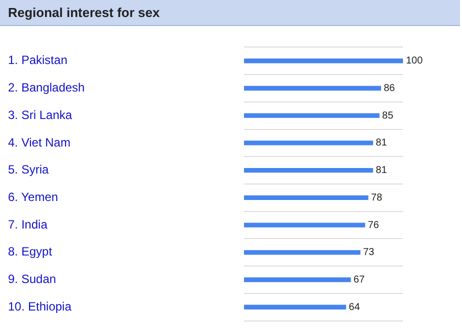  What do you see at coordinates (30, 251) in the screenshot?
I see `y-tick-label: 8. Egypt` at bounding box center [30, 251].